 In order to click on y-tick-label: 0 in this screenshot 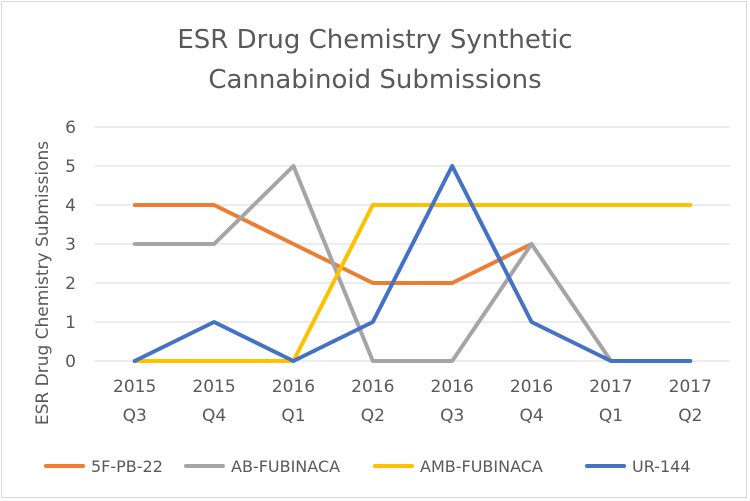, I will do `click(70, 362)`.